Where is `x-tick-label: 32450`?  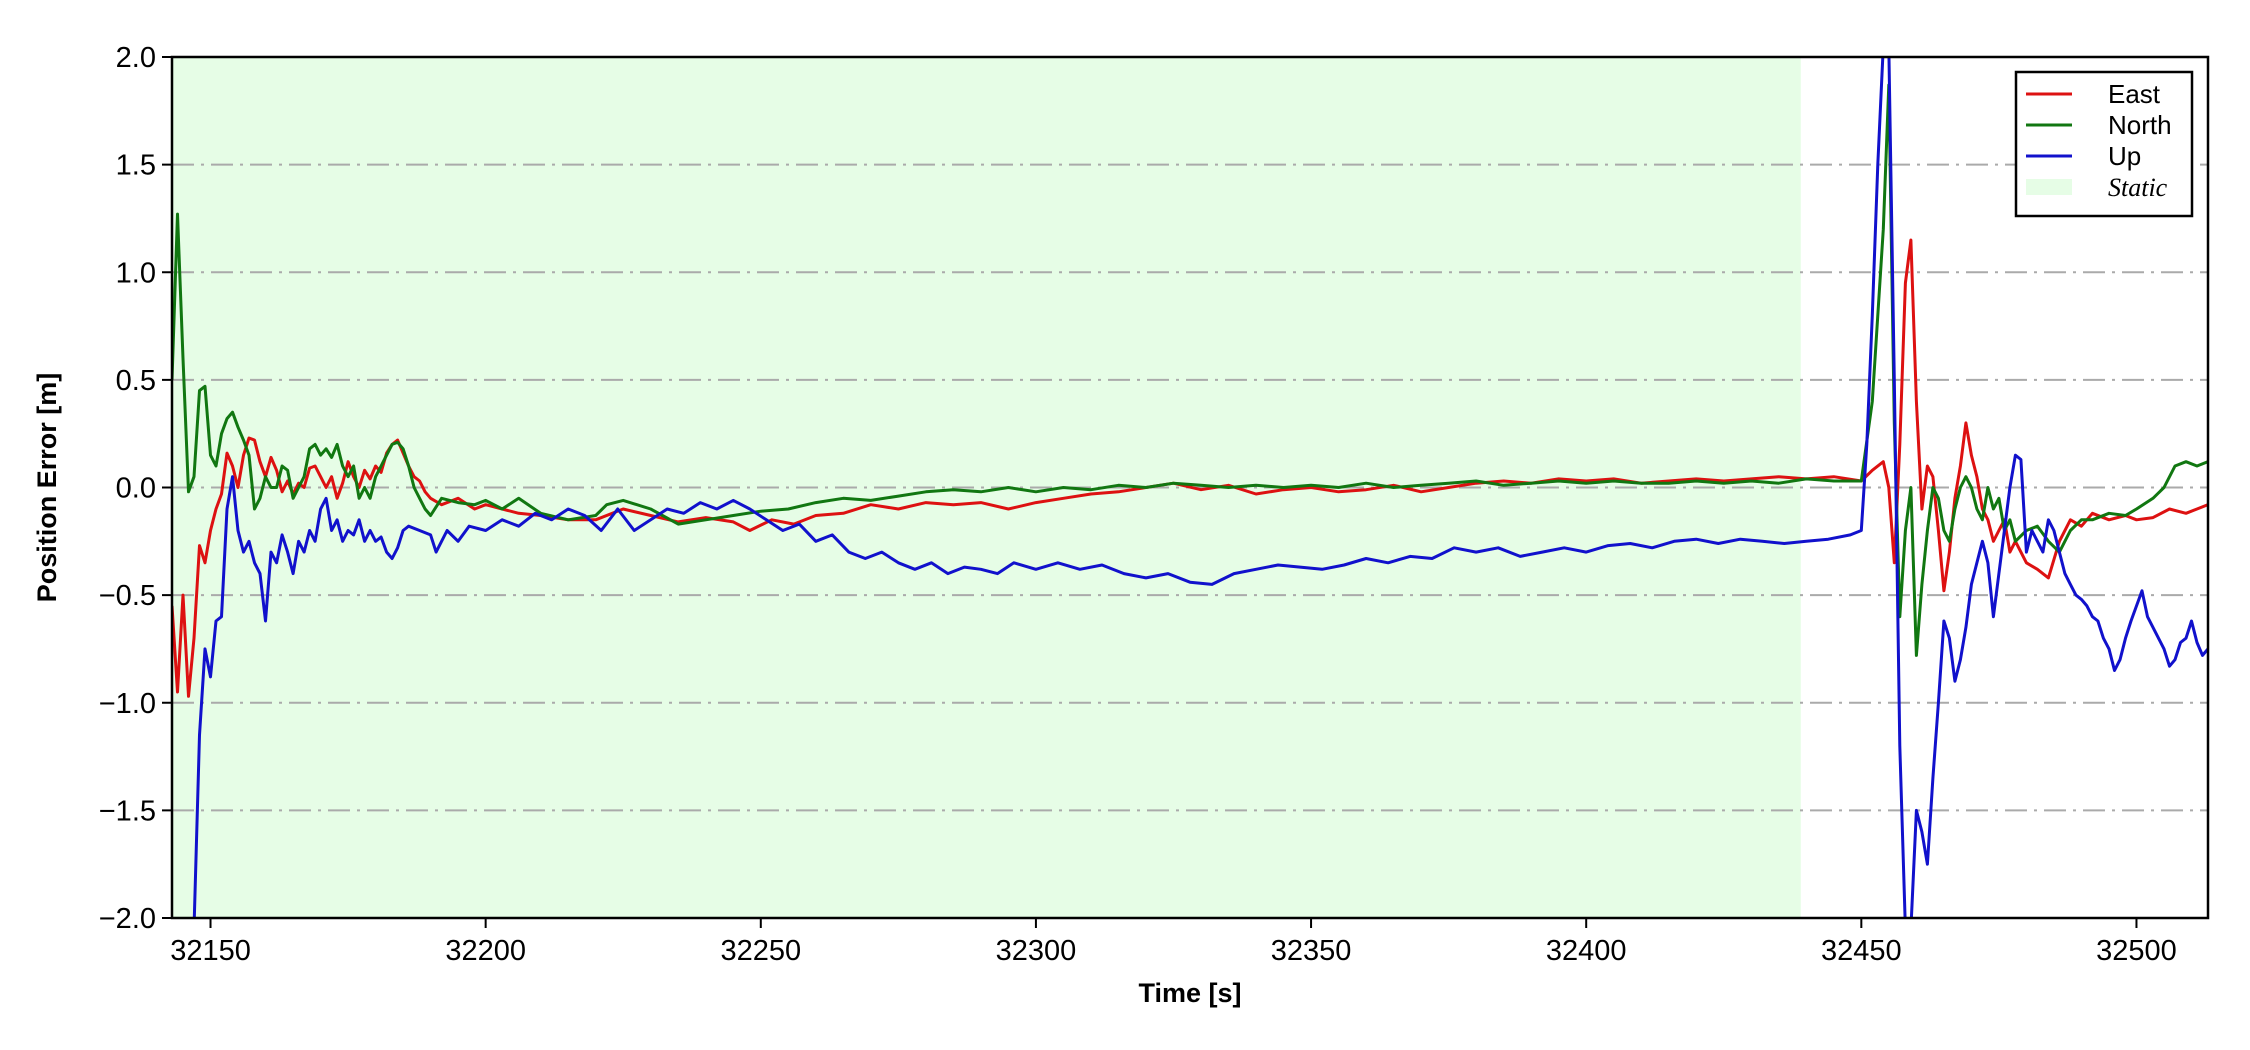 x-tick-label: 32450 is located at coordinates (1861, 951).